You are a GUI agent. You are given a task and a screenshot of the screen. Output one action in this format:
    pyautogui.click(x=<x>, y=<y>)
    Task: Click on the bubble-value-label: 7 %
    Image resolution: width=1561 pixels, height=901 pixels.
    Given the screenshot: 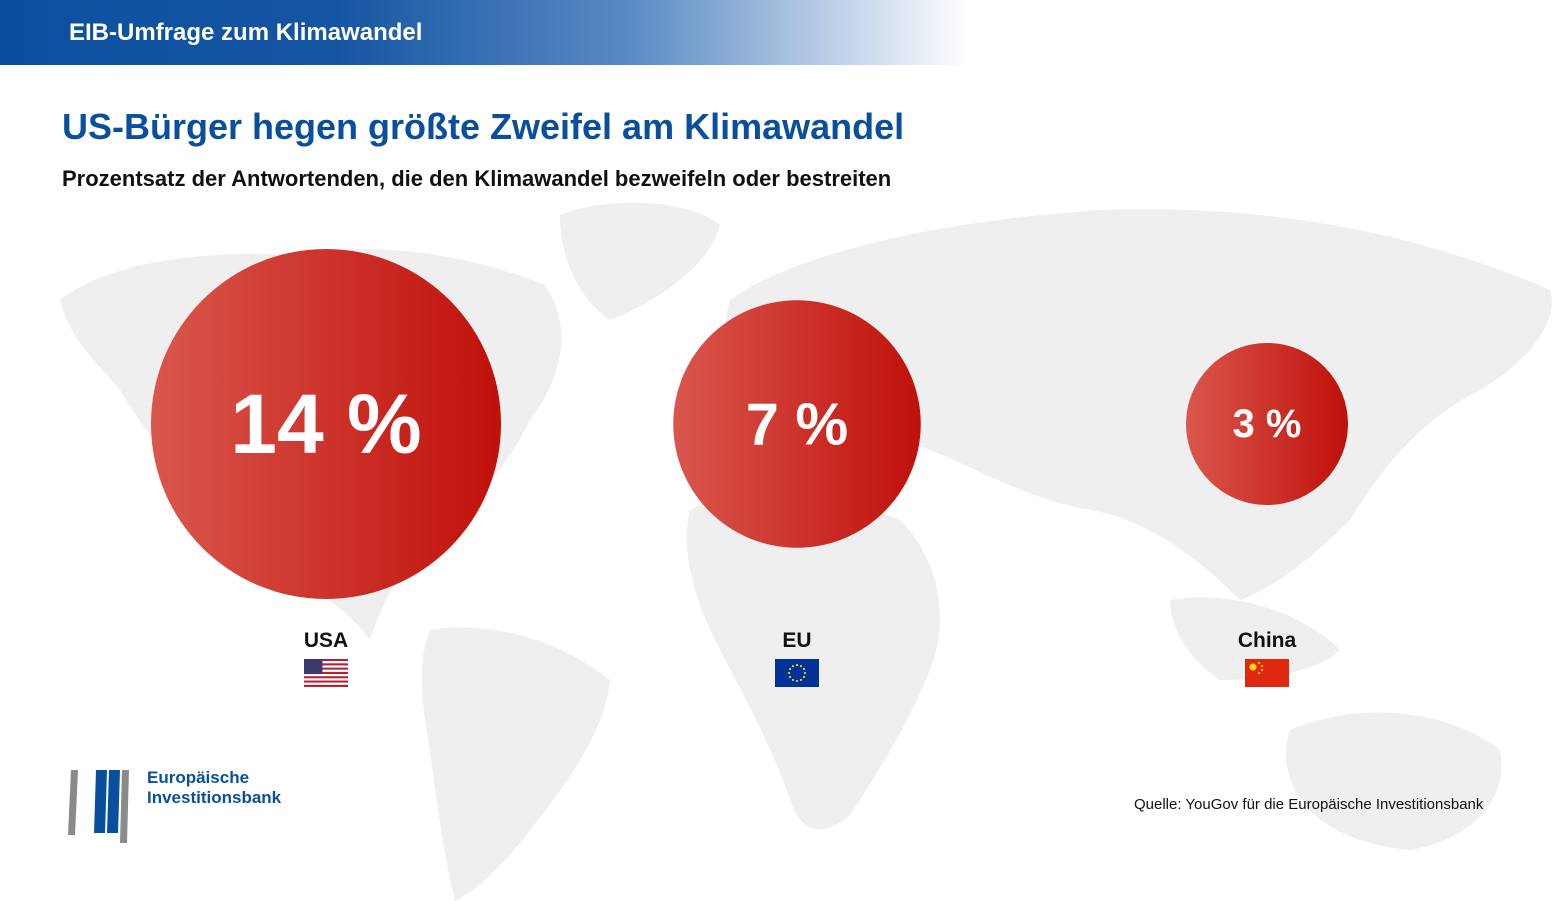 What is the action you would take?
    pyautogui.click(x=797, y=424)
    